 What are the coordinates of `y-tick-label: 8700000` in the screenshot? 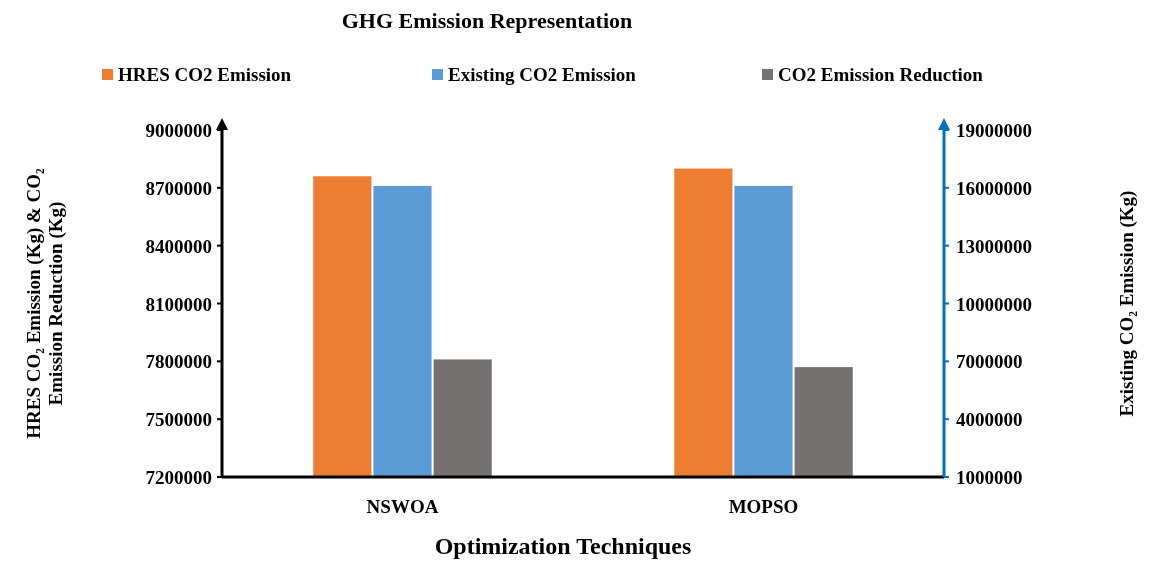 It's located at (178, 188).